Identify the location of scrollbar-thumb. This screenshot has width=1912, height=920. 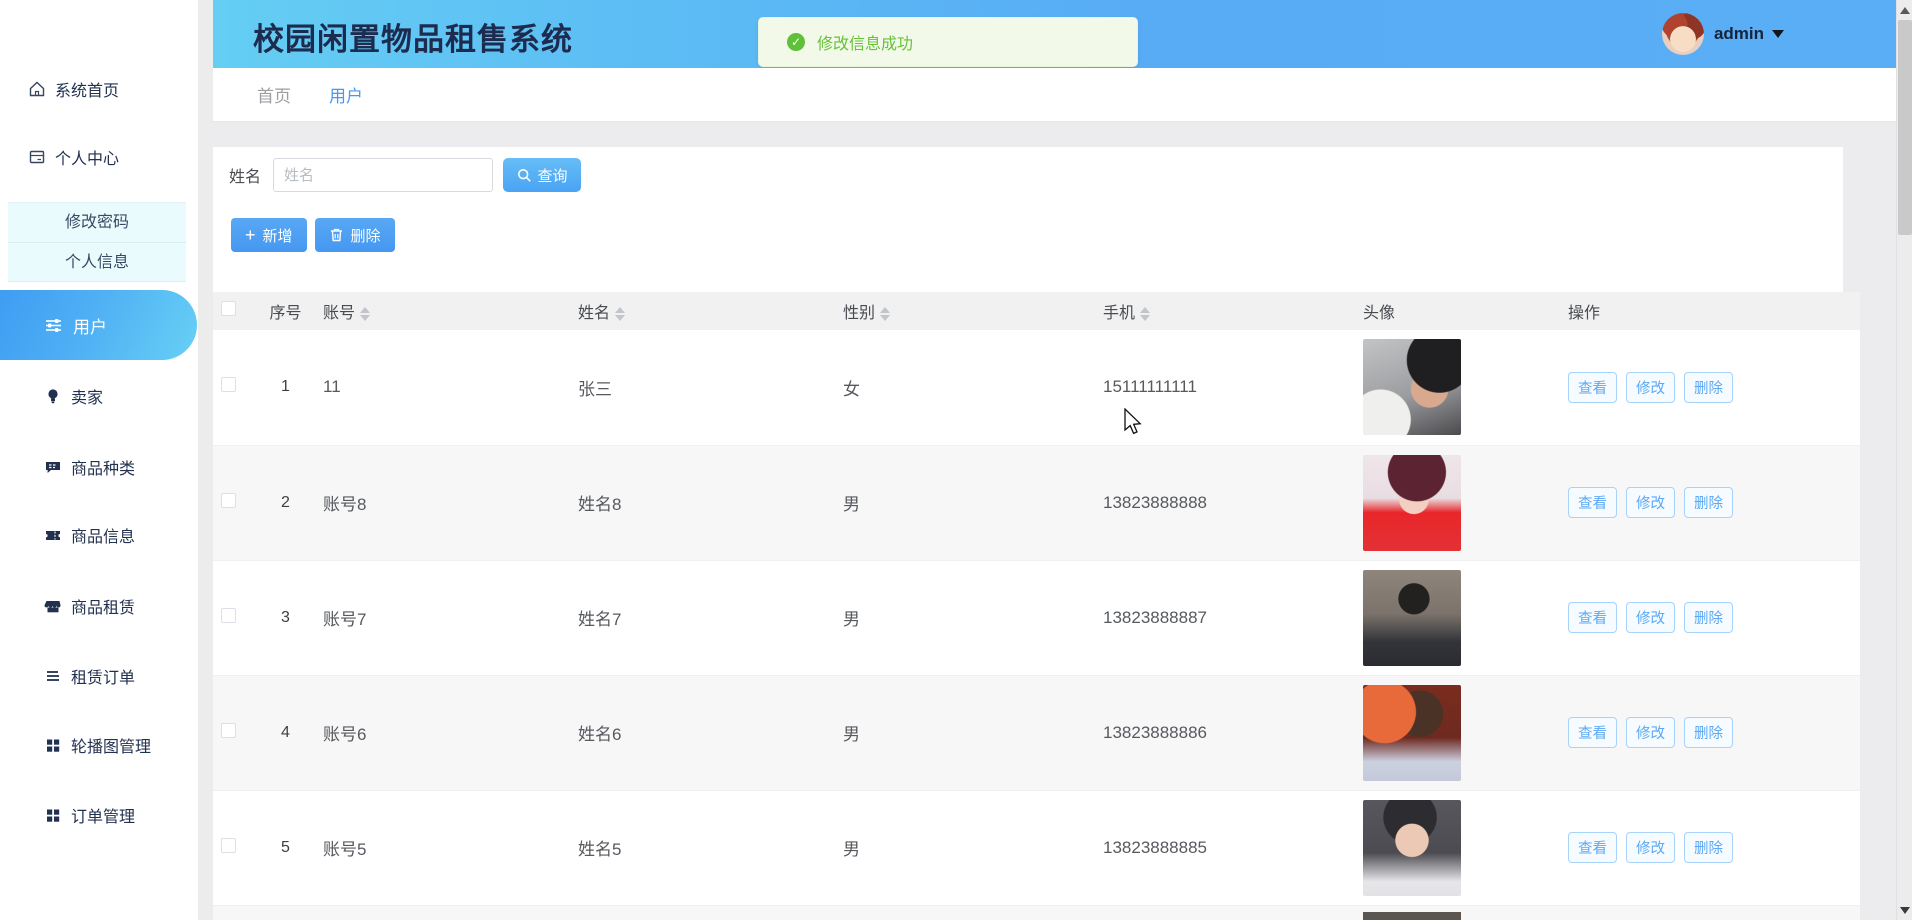
(1905, 127).